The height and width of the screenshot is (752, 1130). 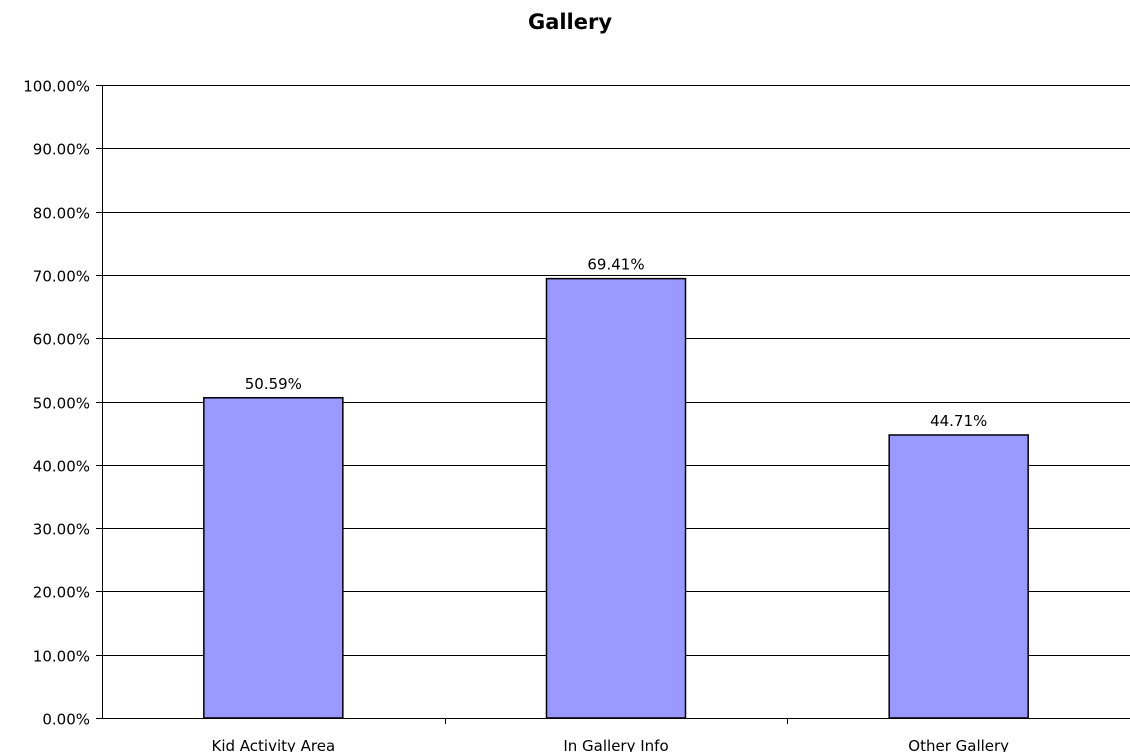 I want to click on y-tick-label: 30.00%, so click(x=61, y=530).